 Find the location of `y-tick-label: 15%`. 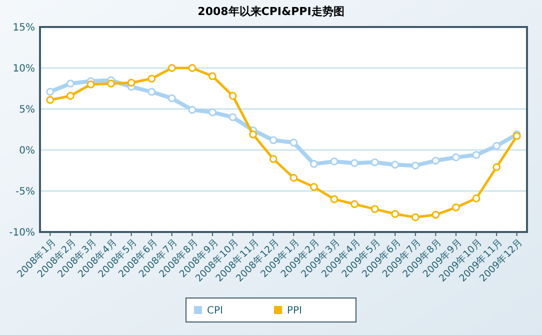

y-tick-label: 15% is located at coordinates (23, 28).